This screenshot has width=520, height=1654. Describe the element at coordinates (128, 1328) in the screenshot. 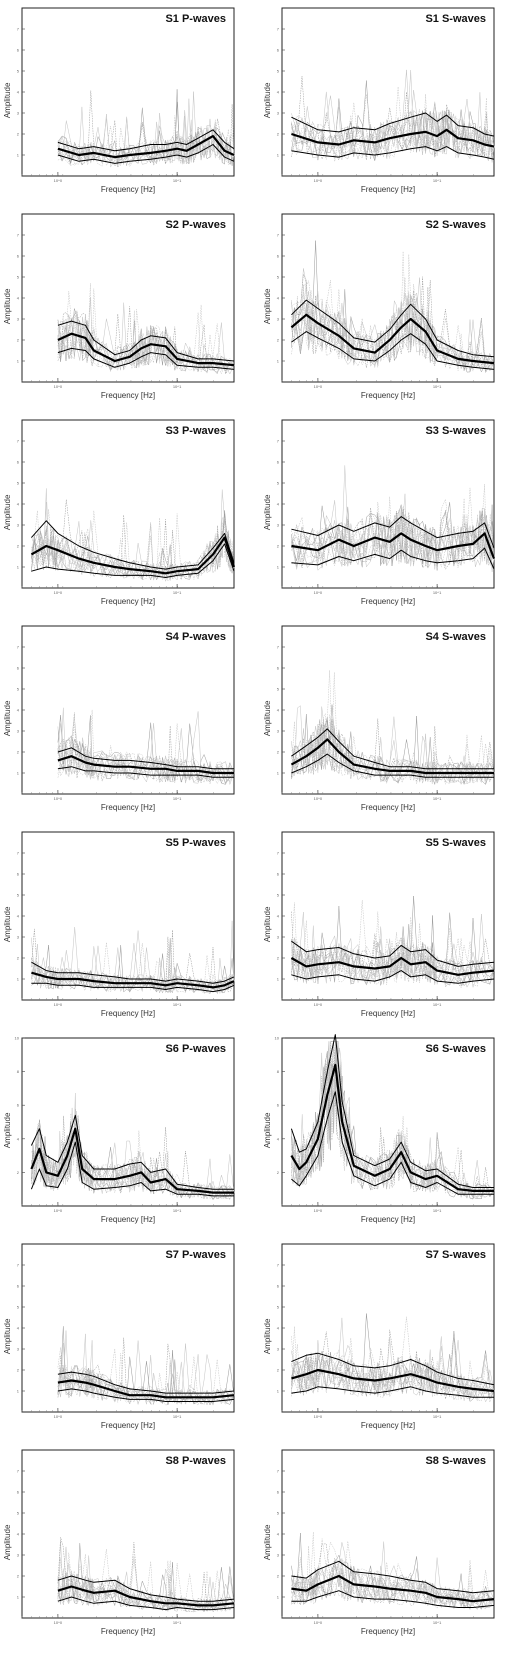

I see `plot-frame` at that location.